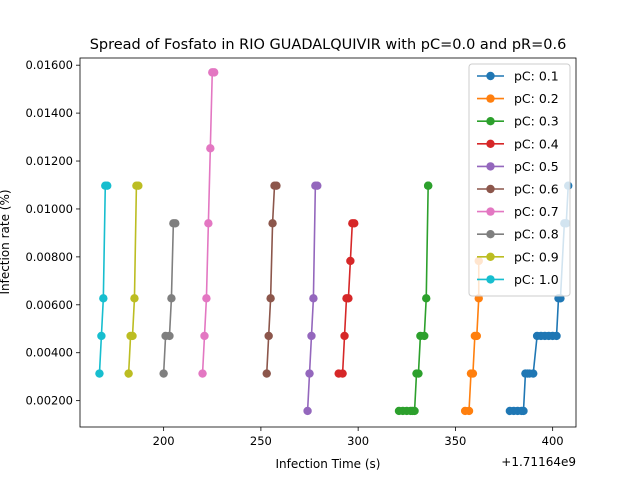 Image resolution: width=640 pixels, height=480 pixels. I want to click on x-axis-ticks: 200 250 300 350 400, so click(358, 437).